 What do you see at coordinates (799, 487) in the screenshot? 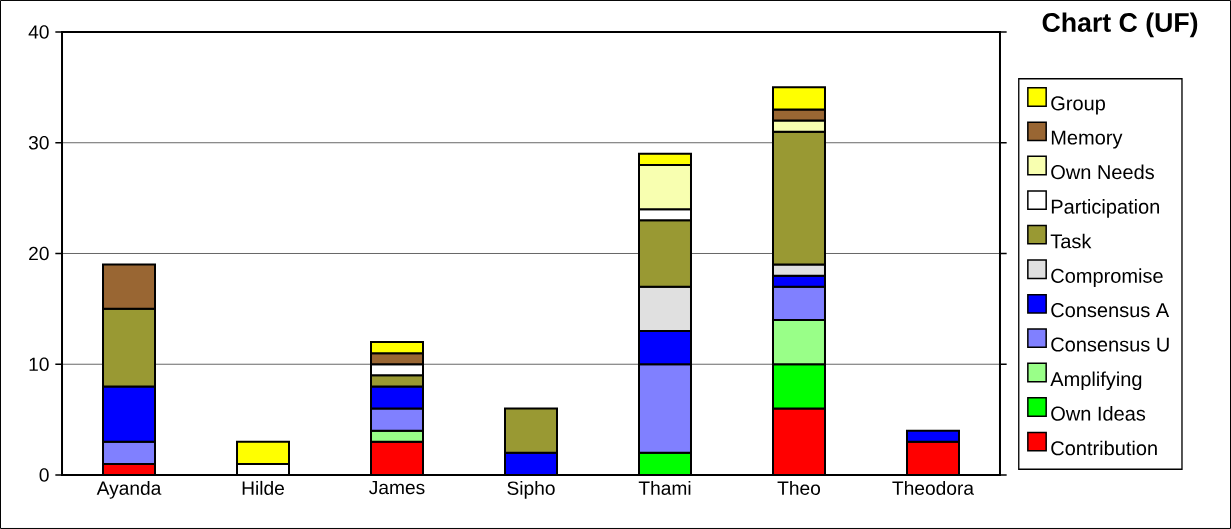
I see `x-tick-label: Theo` at bounding box center [799, 487].